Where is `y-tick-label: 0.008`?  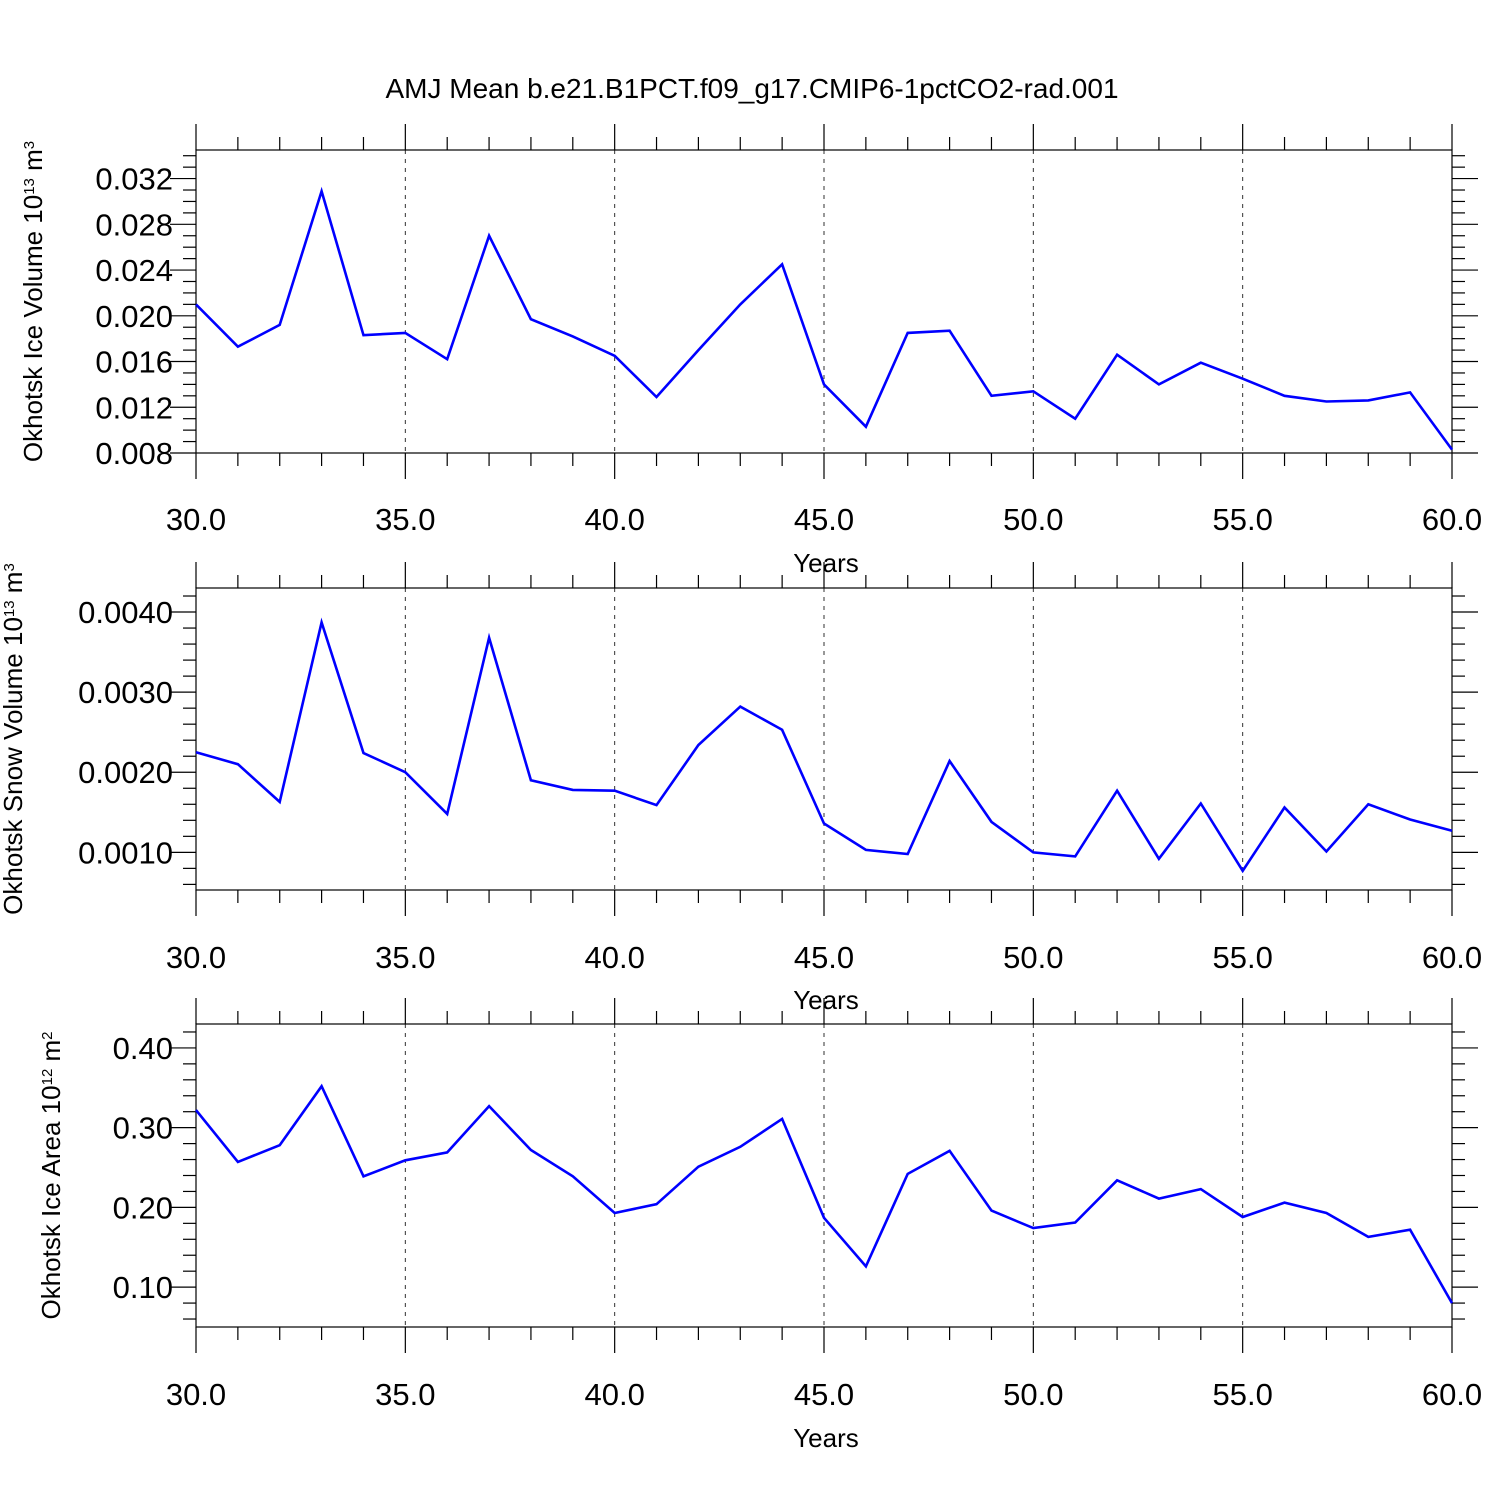 y-tick-label: 0.008 is located at coordinates (134, 453).